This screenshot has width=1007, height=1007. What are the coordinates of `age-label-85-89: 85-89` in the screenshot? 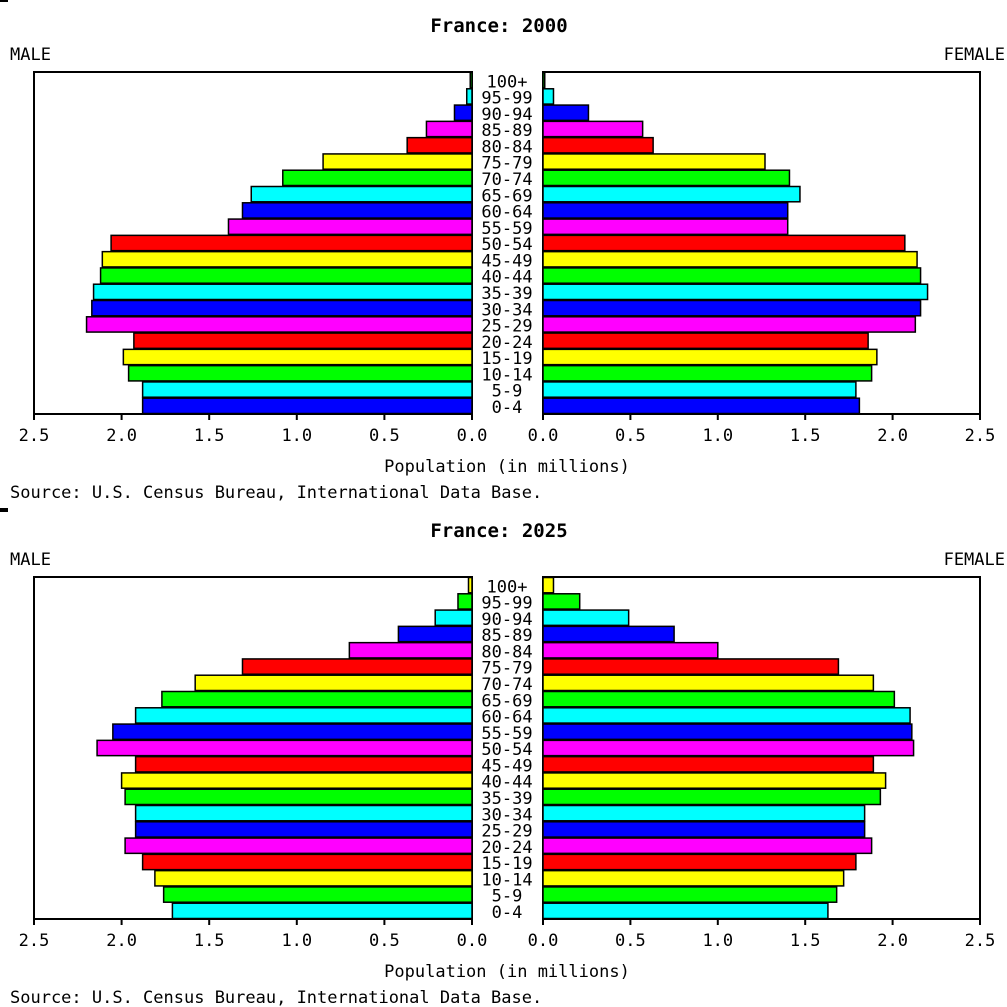 It's located at (506, 131).